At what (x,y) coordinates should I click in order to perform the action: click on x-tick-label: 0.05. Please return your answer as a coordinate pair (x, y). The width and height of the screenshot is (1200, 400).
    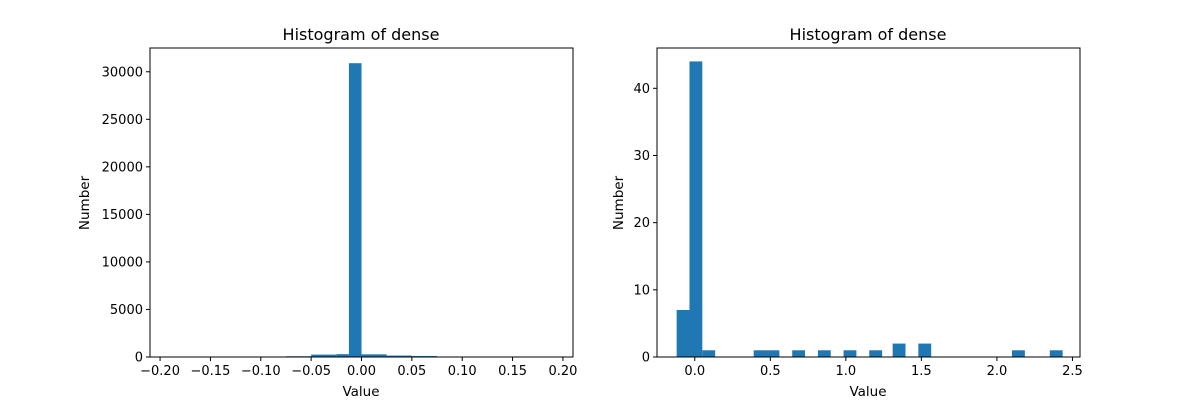
    Looking at the image, I should click on (411, 371).